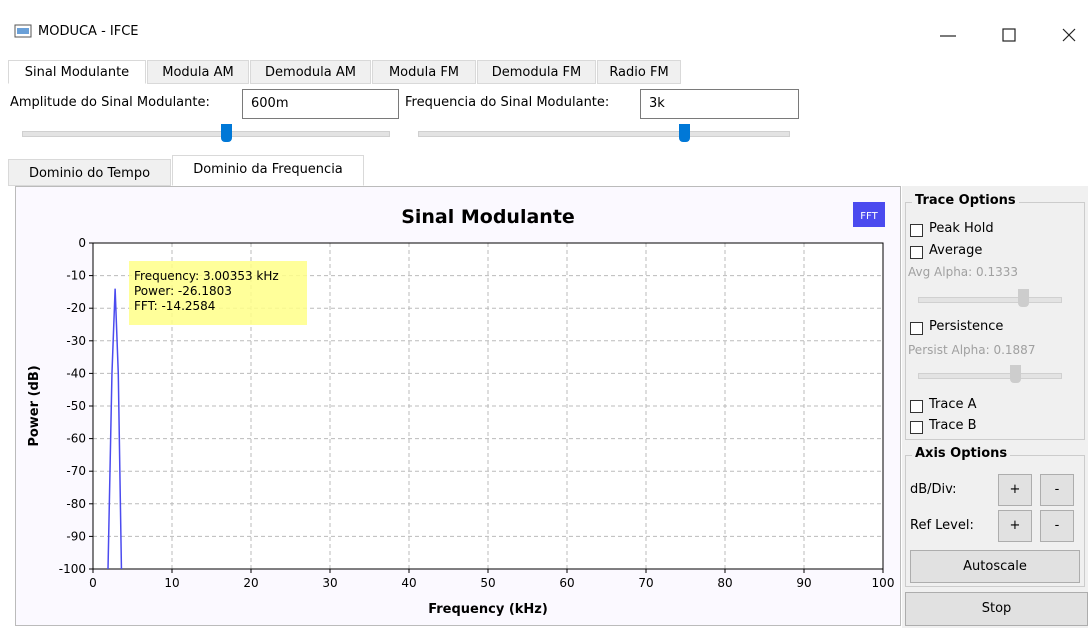 Image resolution: width=1088 pixels, height=628 pixels. What do you see at coordinates (174, 306) in the screenshot?
I see `tooltip-line: FFT: -14.2584` at bounding box center [174, 306].